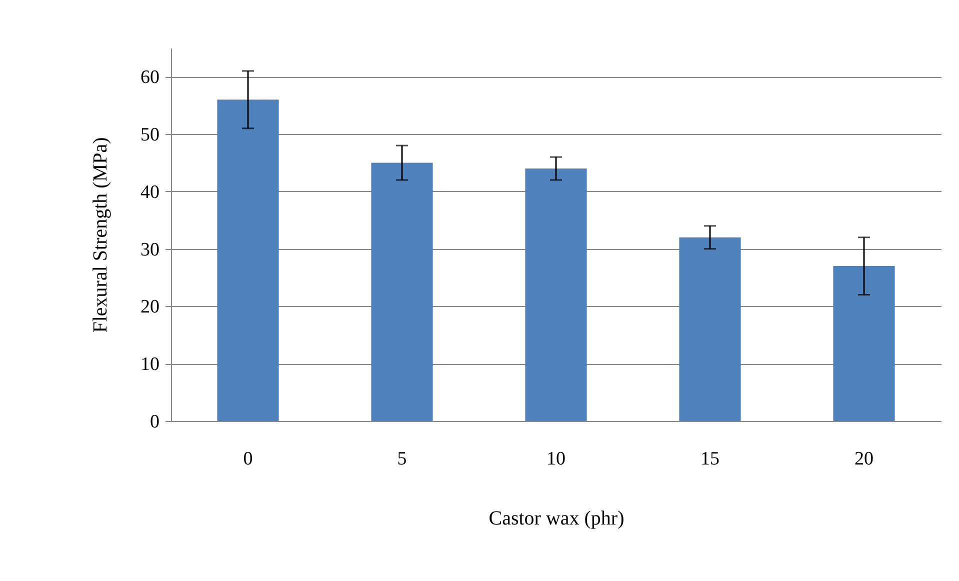  I want to click on y-tick-label: 50, so click(150, 135).